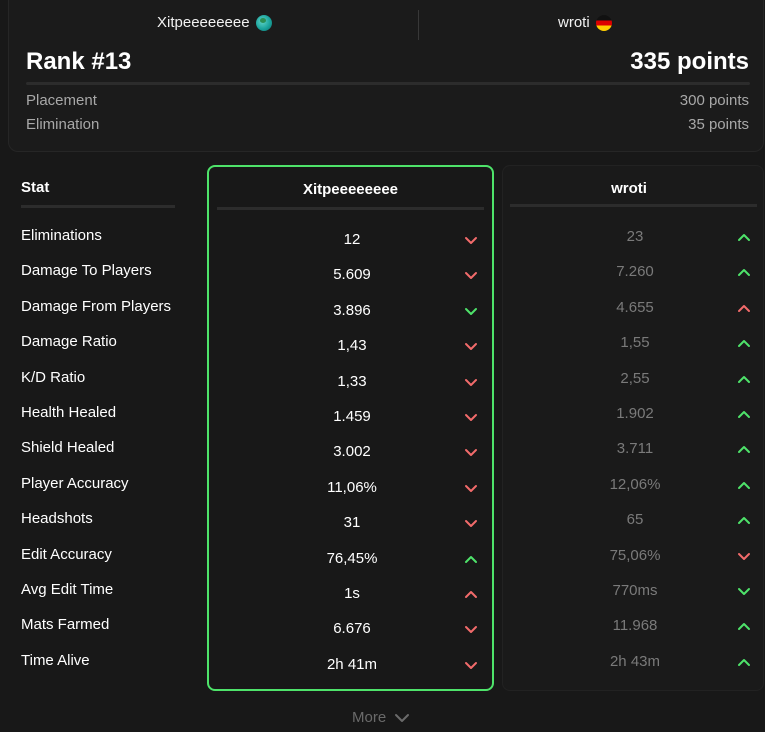 This screenshot has height=732, width=765. I want to click on player-b-stat-value: 2,55, so click(635, 378).